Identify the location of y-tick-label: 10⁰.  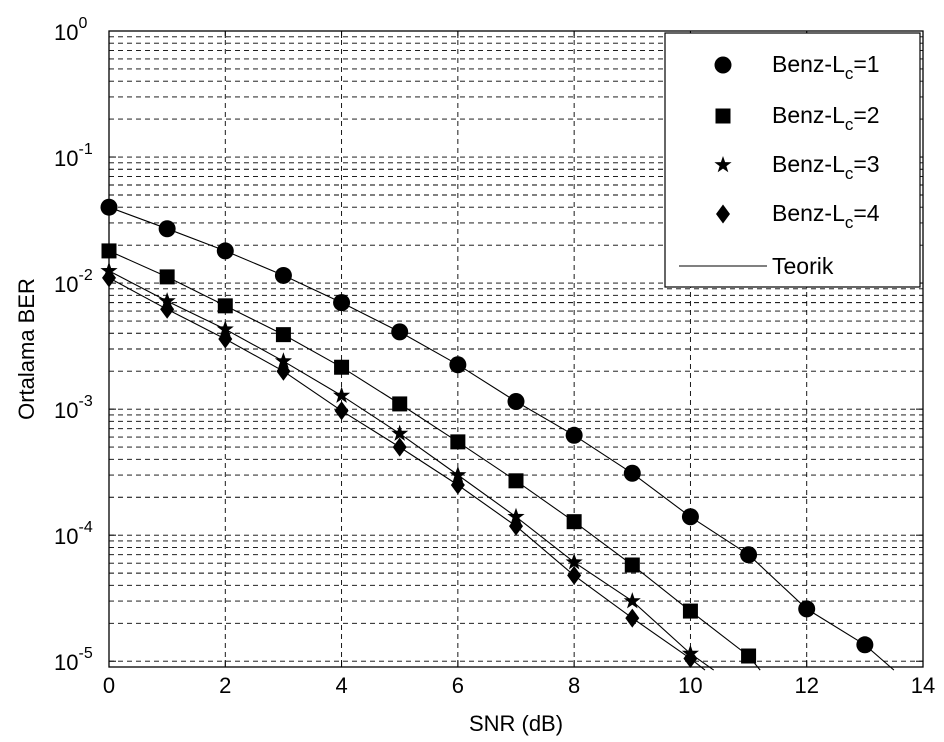
(70, 30).